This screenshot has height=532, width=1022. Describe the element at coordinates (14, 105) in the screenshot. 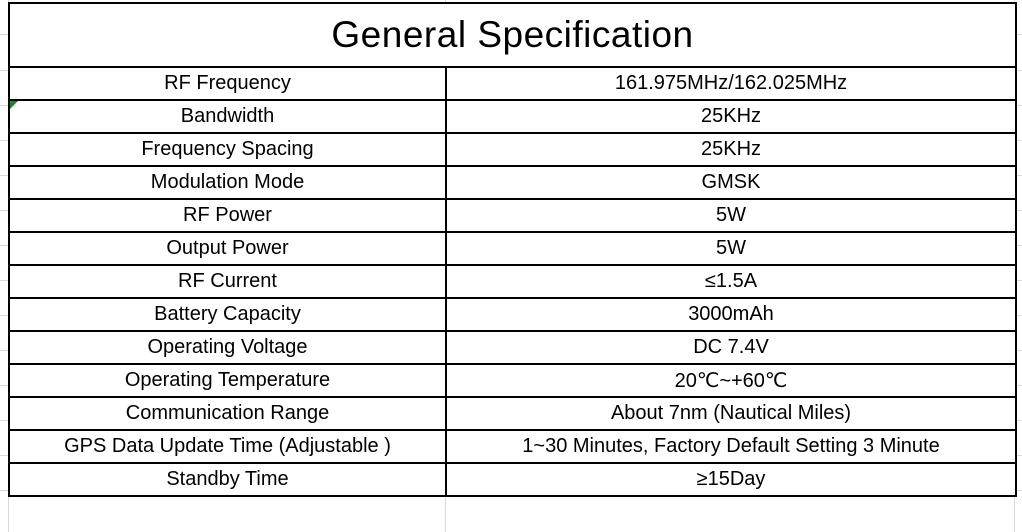

I see `cell-error-indicator-icon` at that location.